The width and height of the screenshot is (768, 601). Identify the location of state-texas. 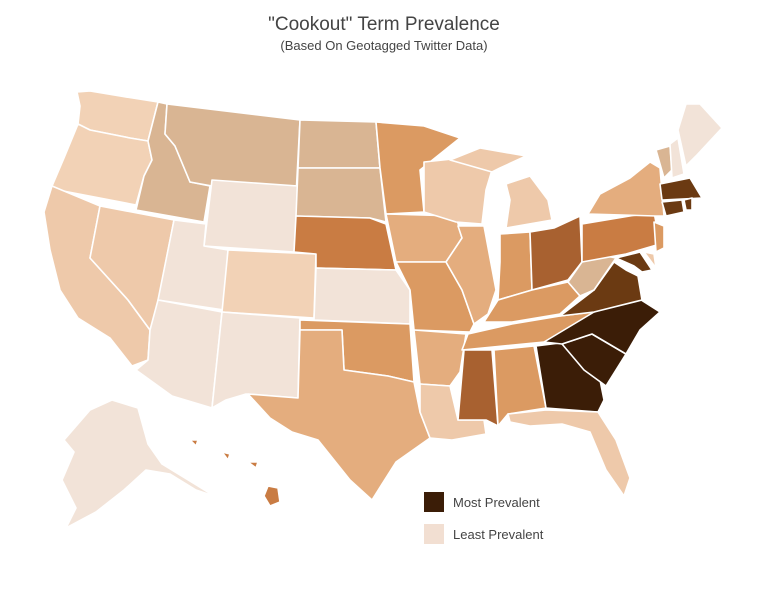
(339, 415).